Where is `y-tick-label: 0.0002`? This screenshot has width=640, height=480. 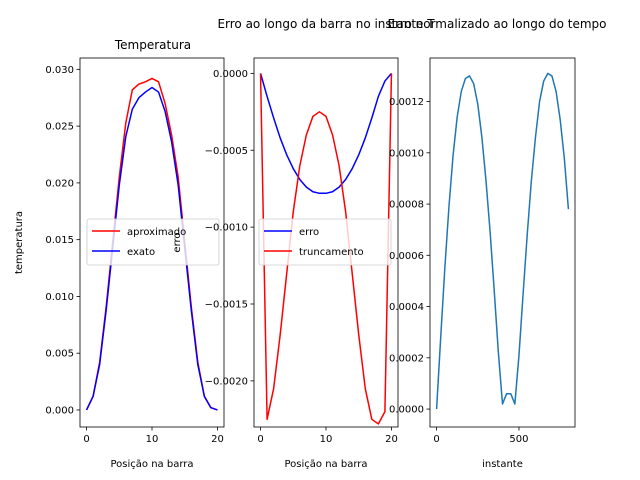 y-tick-label: 0.0002 is located at coordinates (406, 358).